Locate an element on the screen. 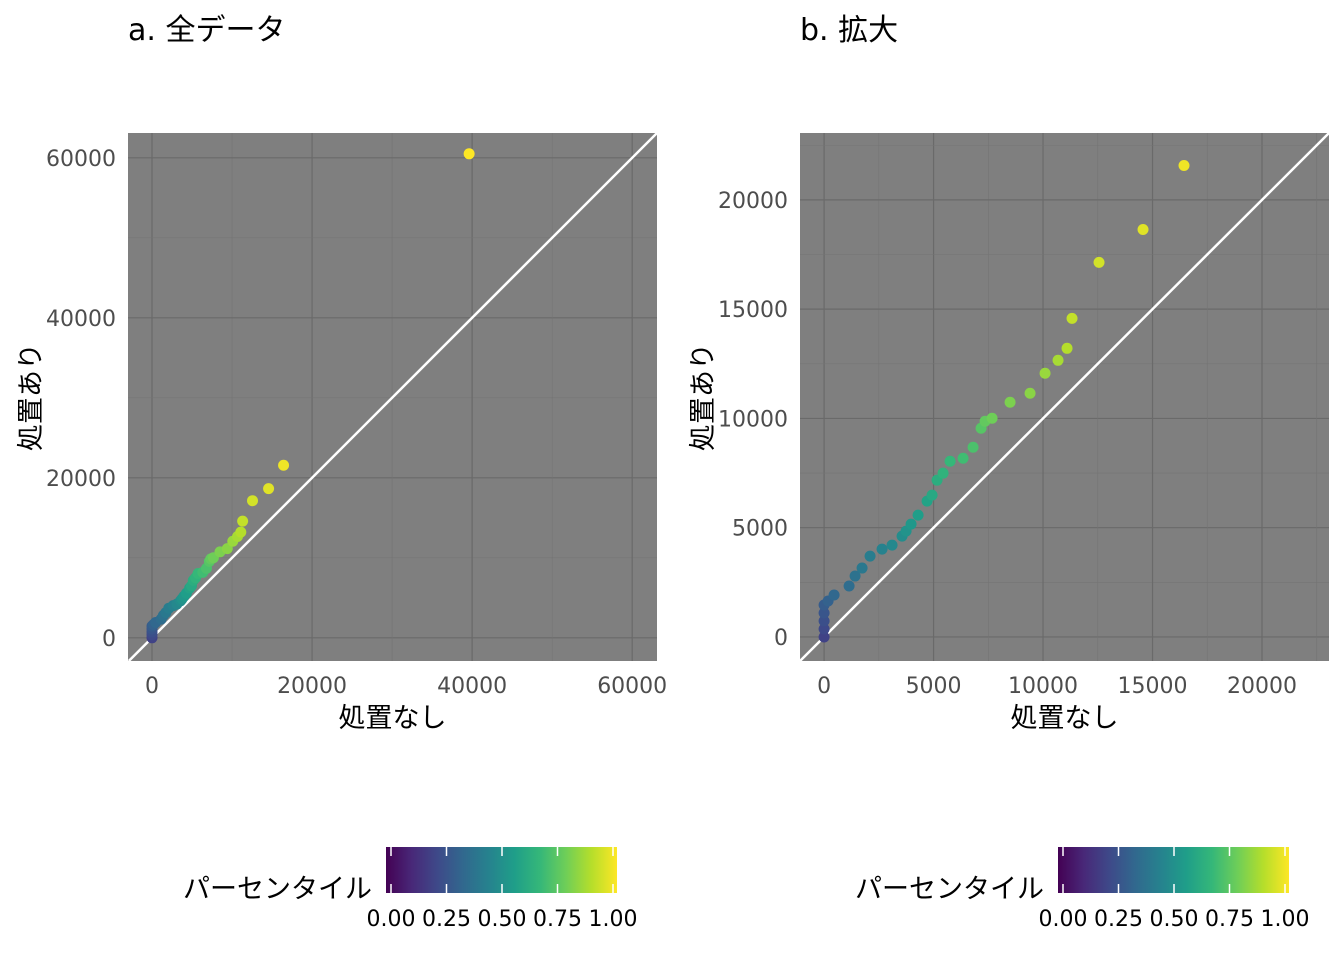  y-tick-label: 40000 is located at coordinates (81, 319).